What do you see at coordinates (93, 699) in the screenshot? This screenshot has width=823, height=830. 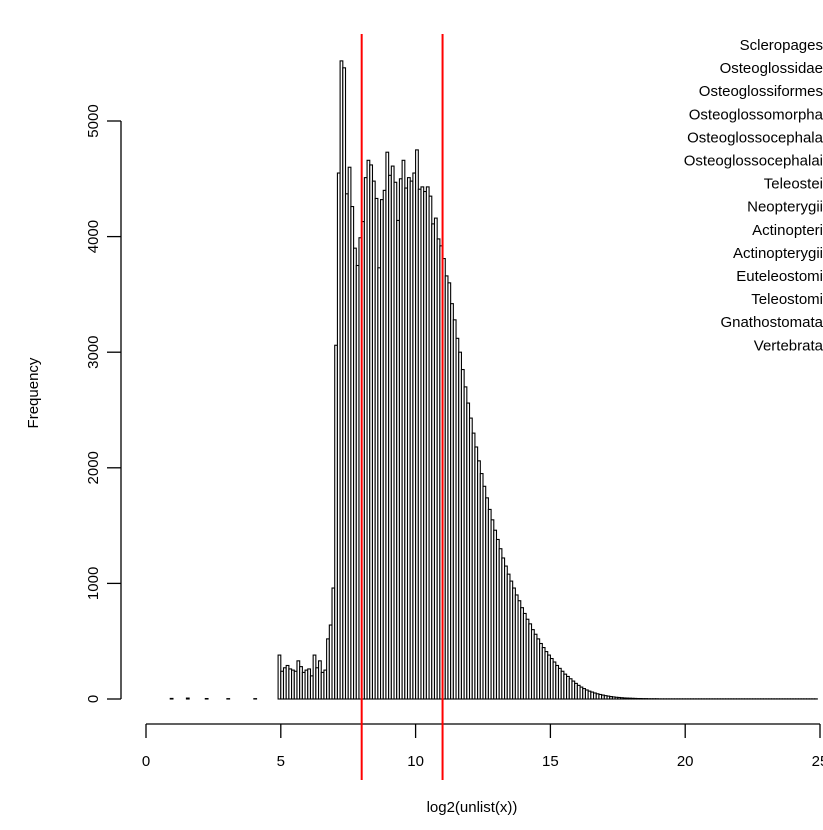 I see `y-tick-label: 0` at bounding box center [93, 699].